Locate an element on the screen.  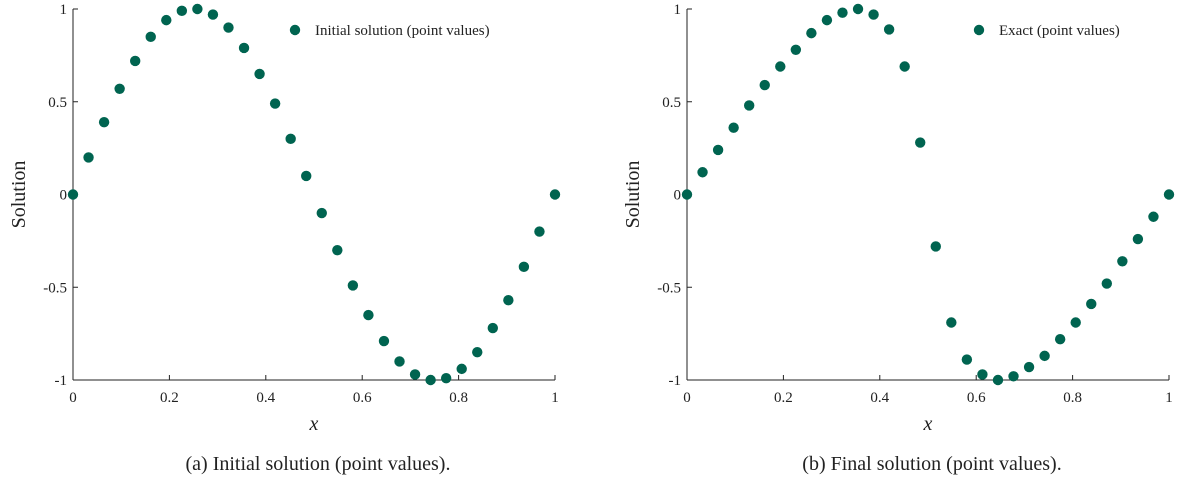
legend-label: Exact (point values) is located at coordinates (1059, 31).